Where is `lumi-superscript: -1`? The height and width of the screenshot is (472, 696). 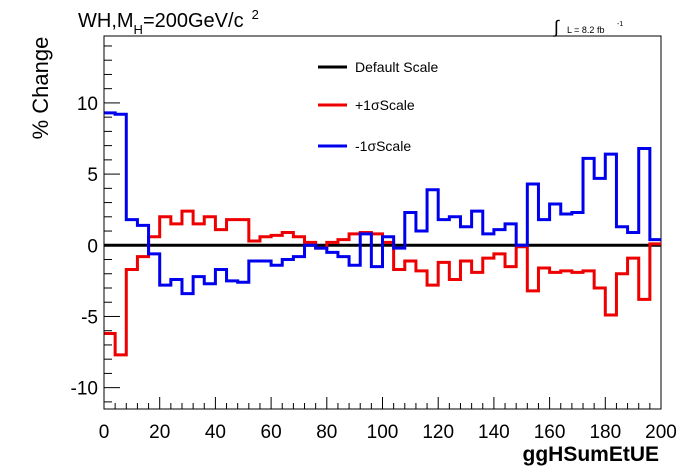
lumi-superscript: -1 is located at coordinates (620, 24).